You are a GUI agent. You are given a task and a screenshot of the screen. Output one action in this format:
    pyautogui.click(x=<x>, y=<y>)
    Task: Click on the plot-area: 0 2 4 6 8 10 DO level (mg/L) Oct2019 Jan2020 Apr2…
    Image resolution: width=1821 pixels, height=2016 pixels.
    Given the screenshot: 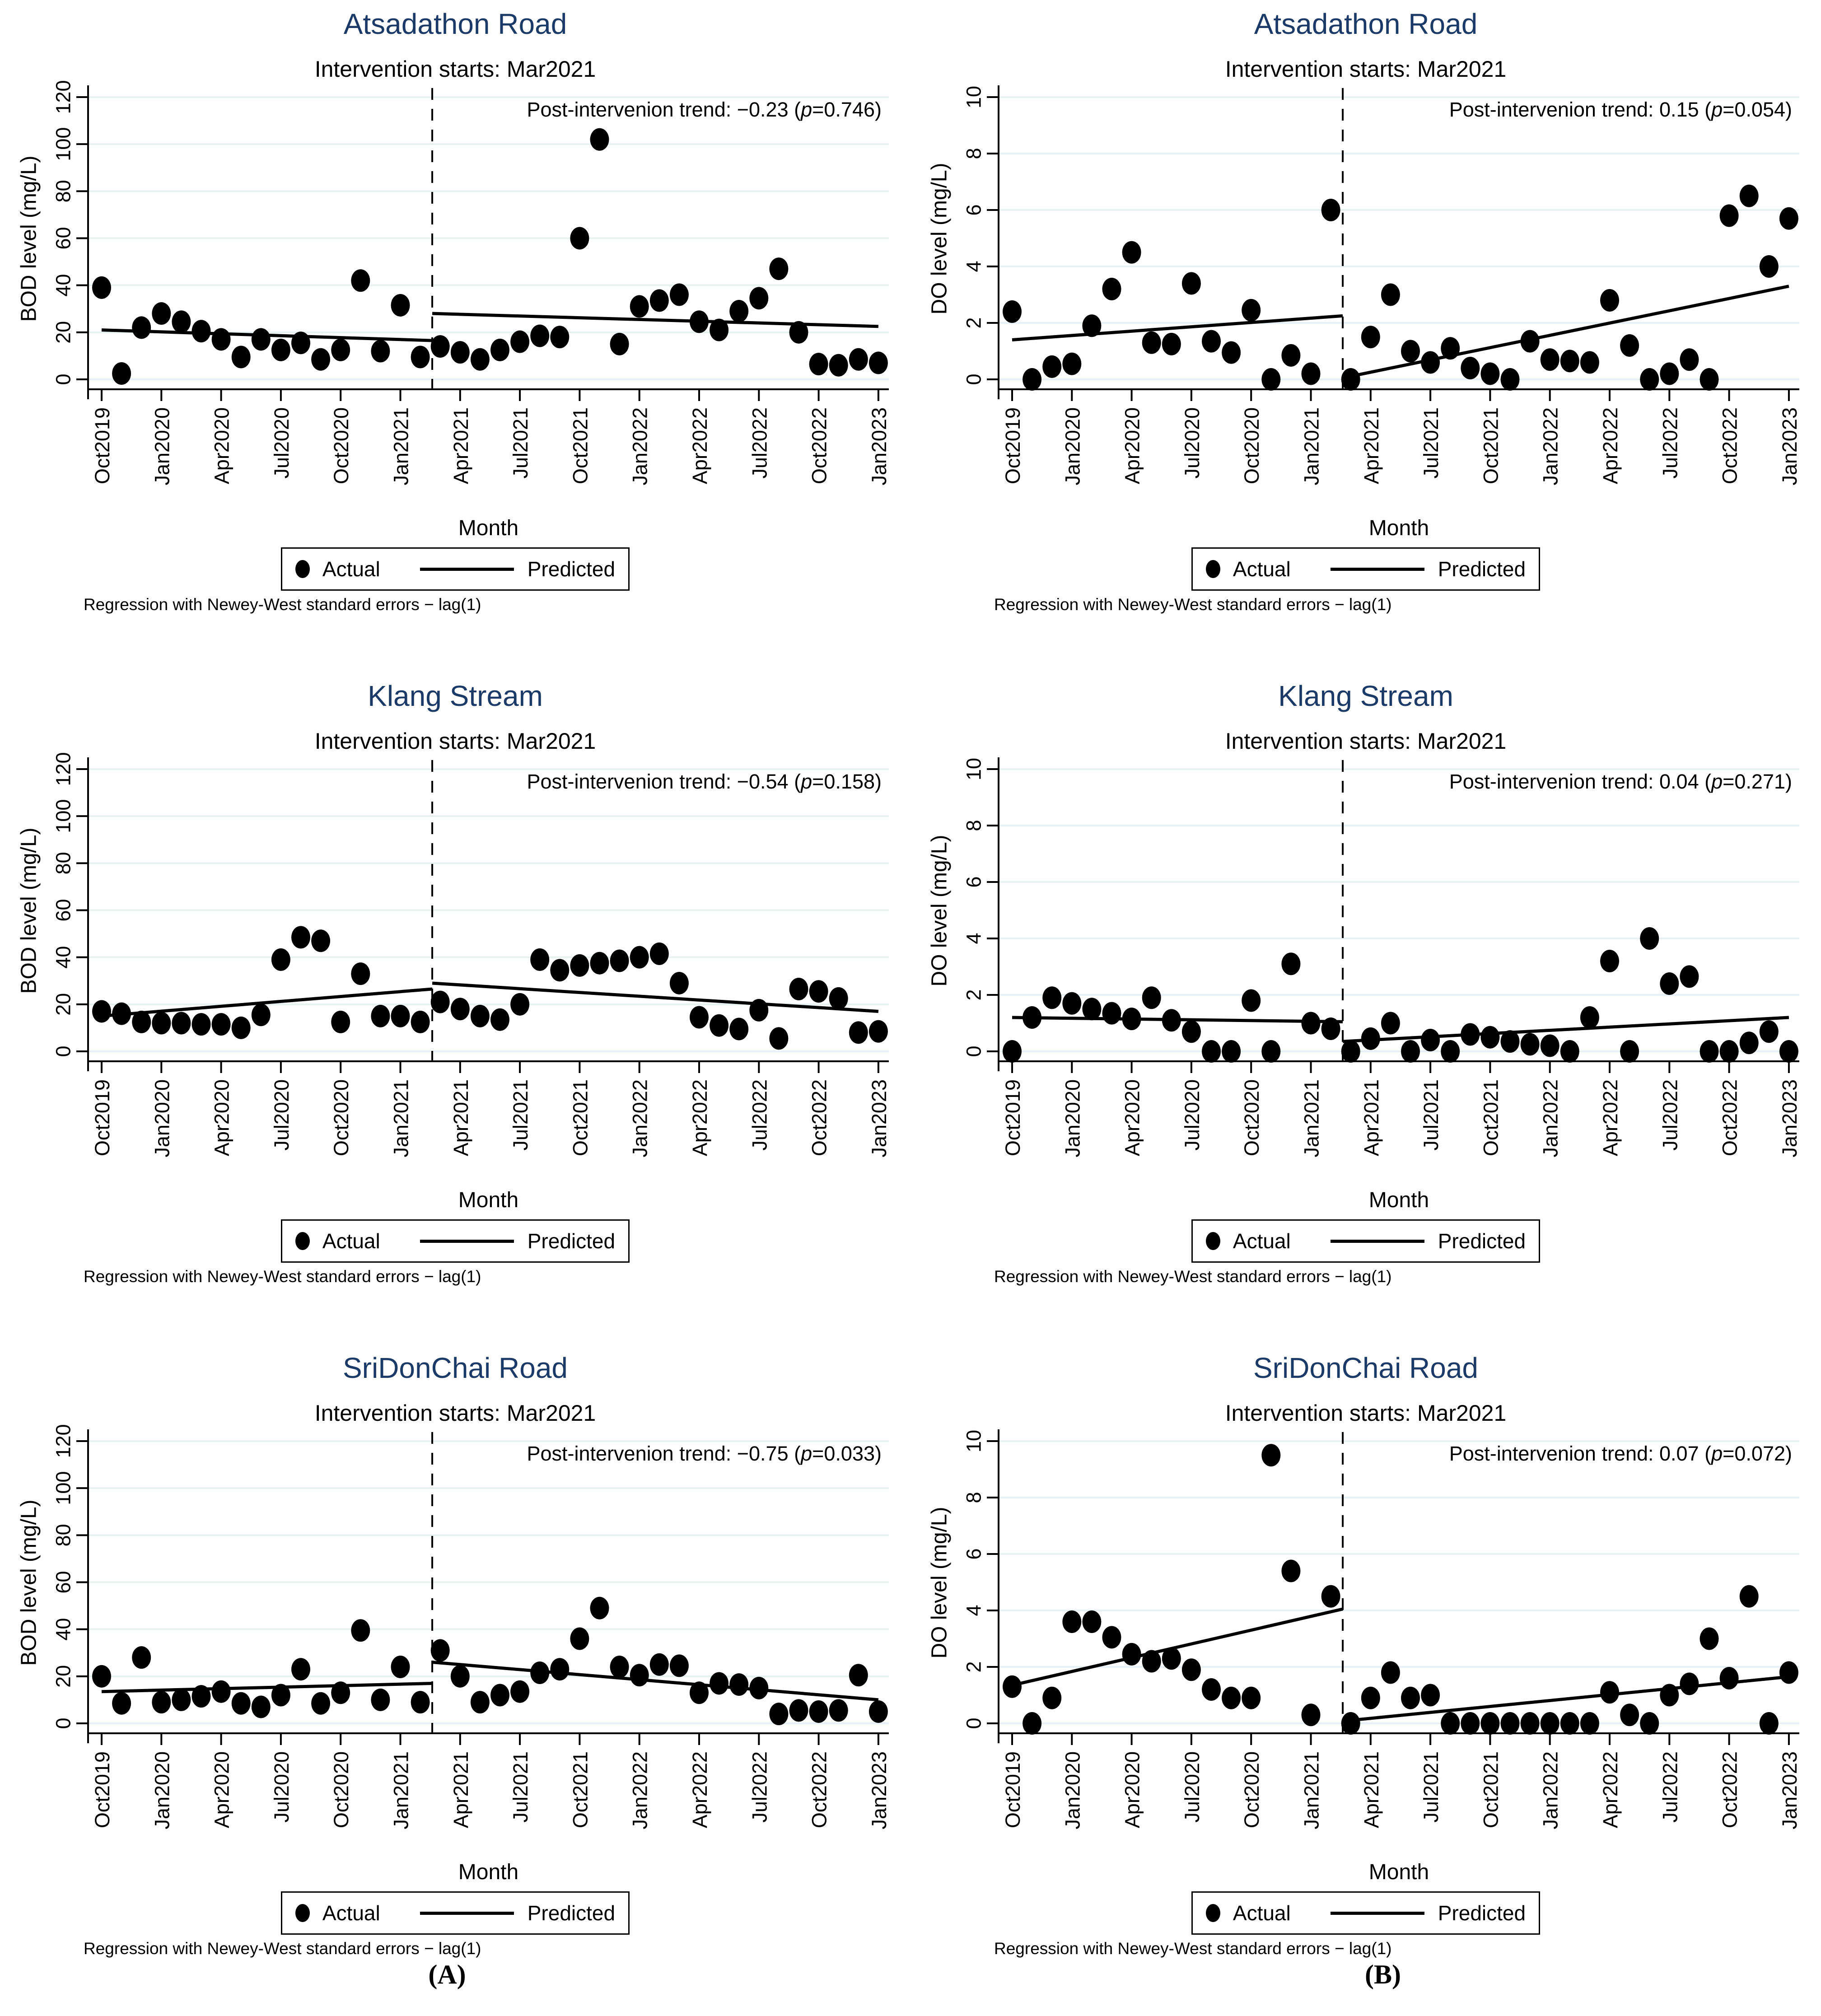 What is the action you would take?
    pyautogui.click(x=1364, y=1629)
    